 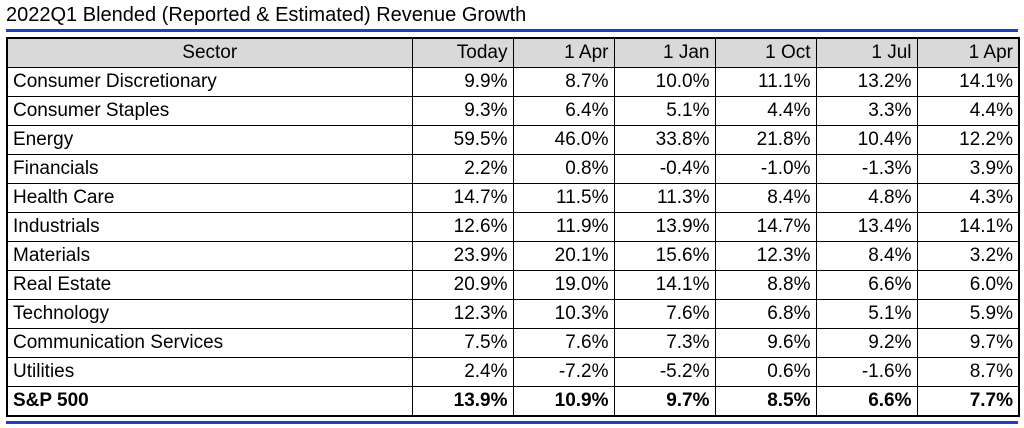 What do you see at coordinates (968, 285) in the screenshot?
I see `value-cell: 6.0%` at bounding box center [968, 285].